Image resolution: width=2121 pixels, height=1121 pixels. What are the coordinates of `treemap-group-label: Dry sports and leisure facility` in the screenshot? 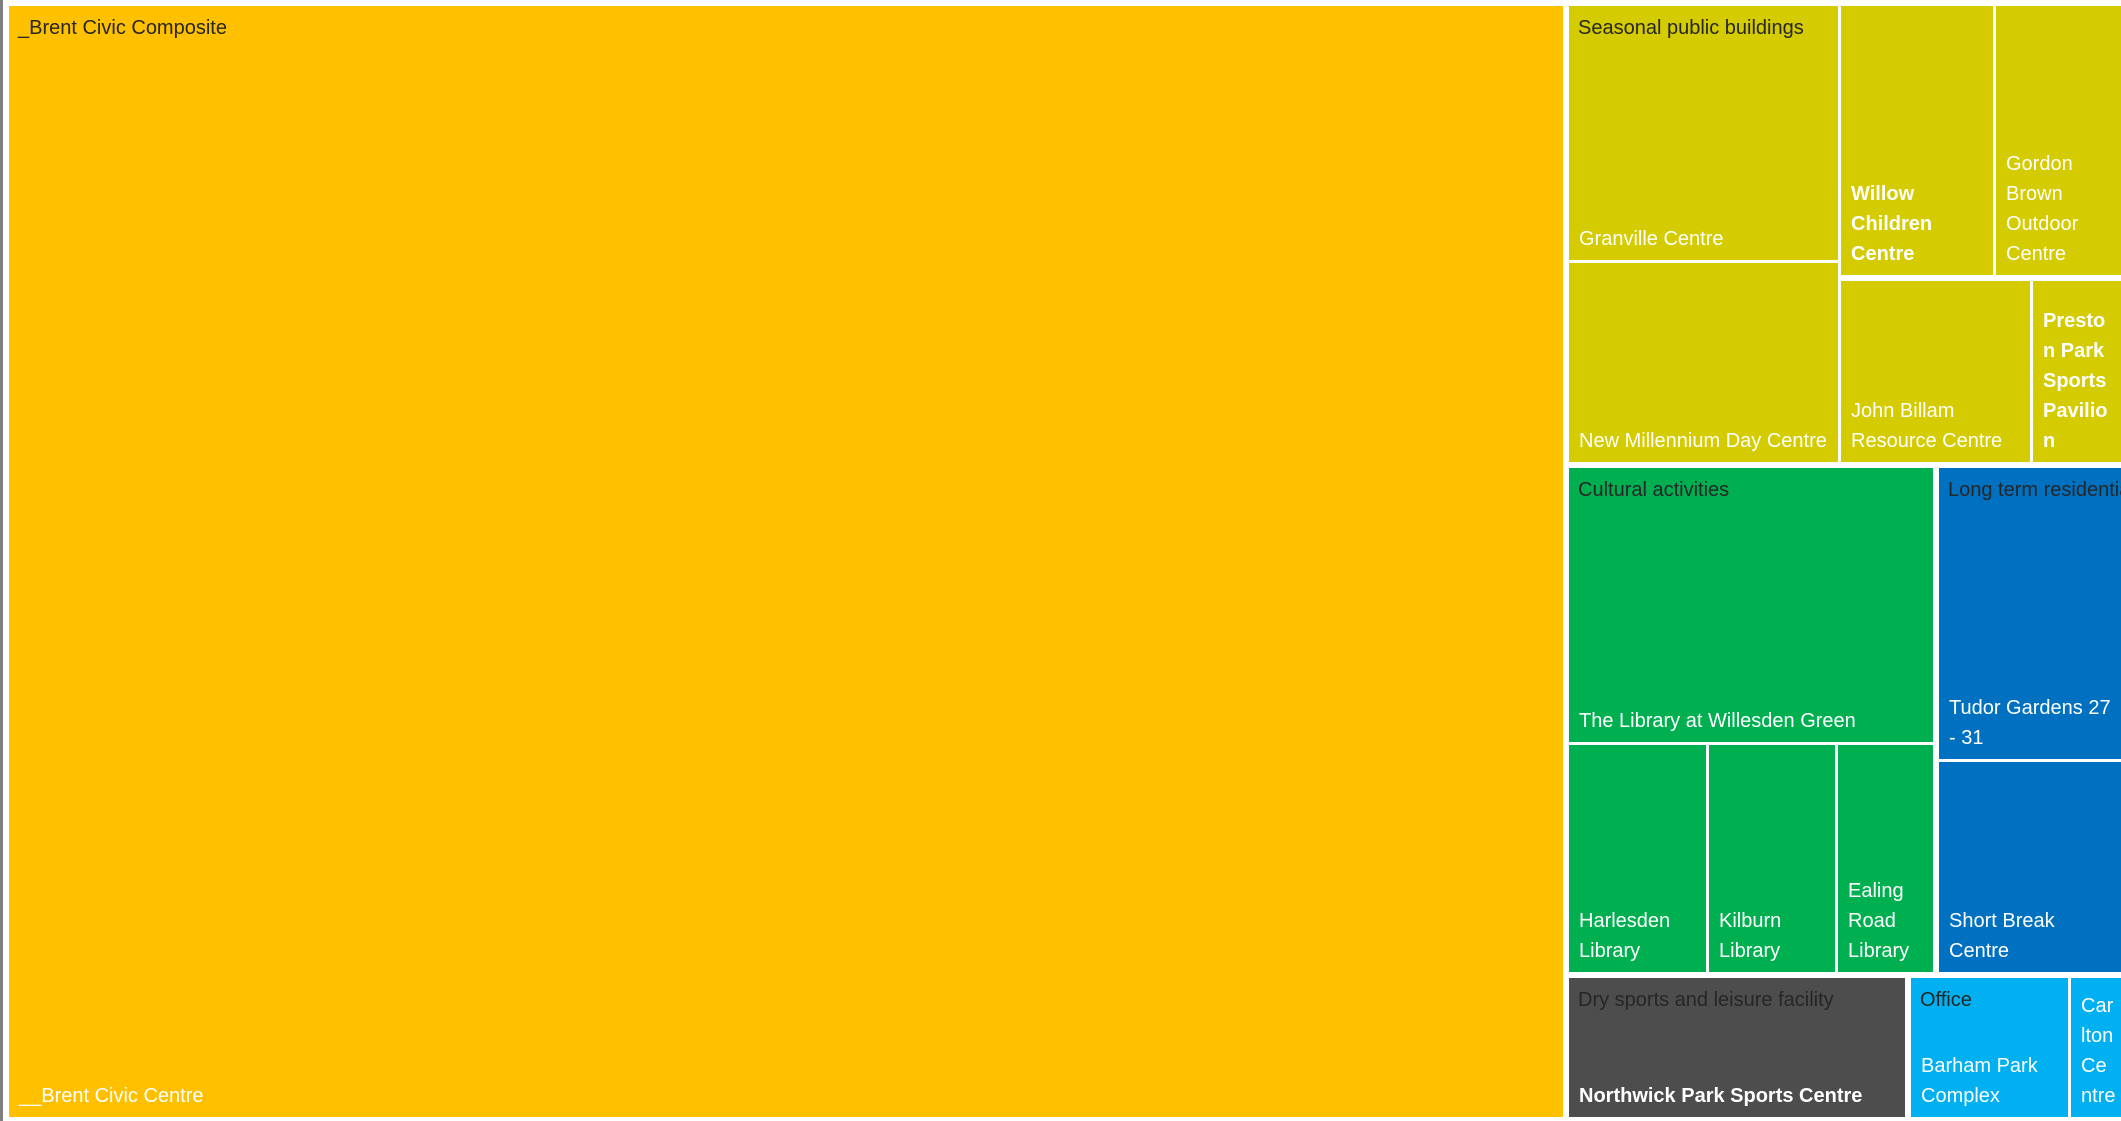 It's located at (1706, 1000).